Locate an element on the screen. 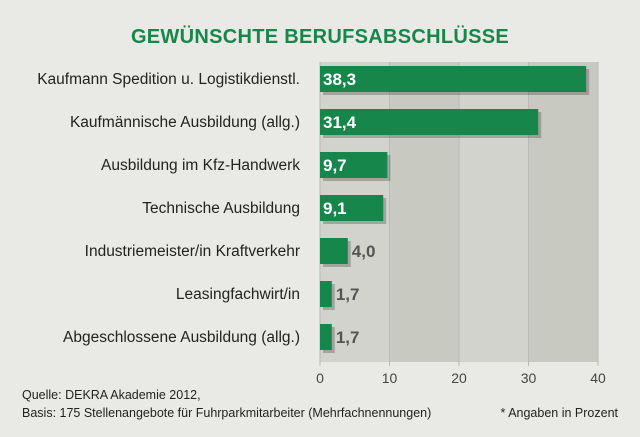 The height and width of the screenshot is (437, 640). value-label: 4,0 is located at coordinates (364, 251).